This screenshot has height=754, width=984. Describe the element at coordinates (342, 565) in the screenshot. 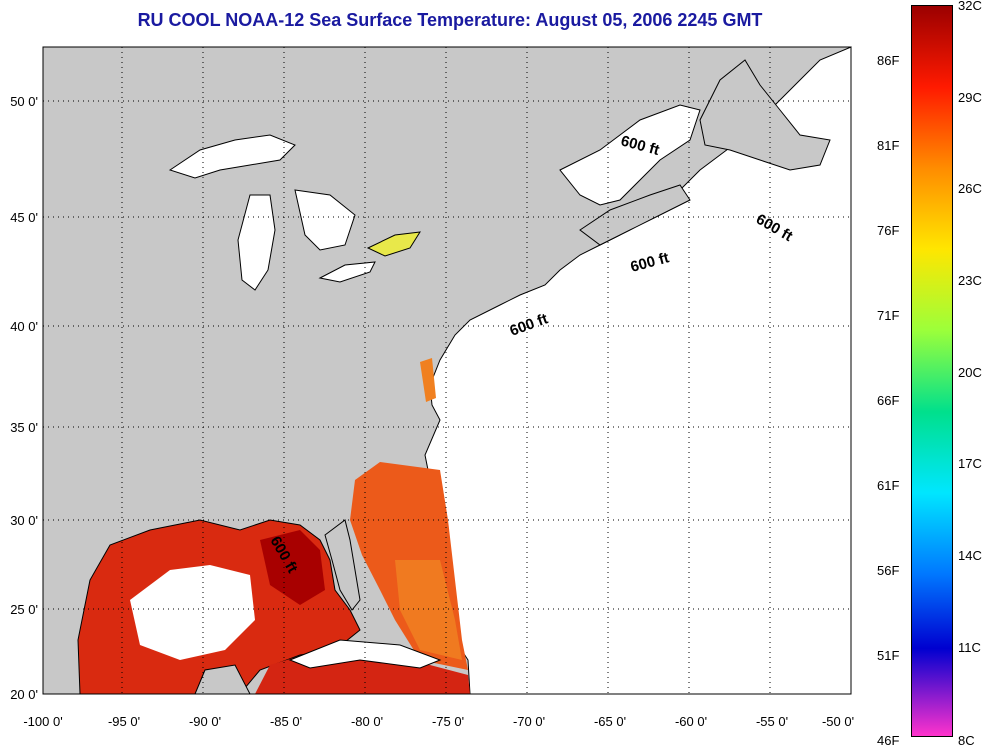

I see `florida` at that location.